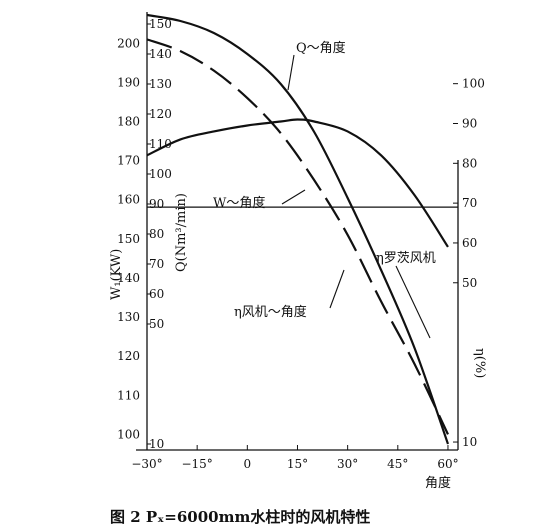 The image size is (538, 530). What do you see at coordinates (469, 163) in the screenshot?
I see `eta-tick-label: 80` at bounding box center [469, 163].